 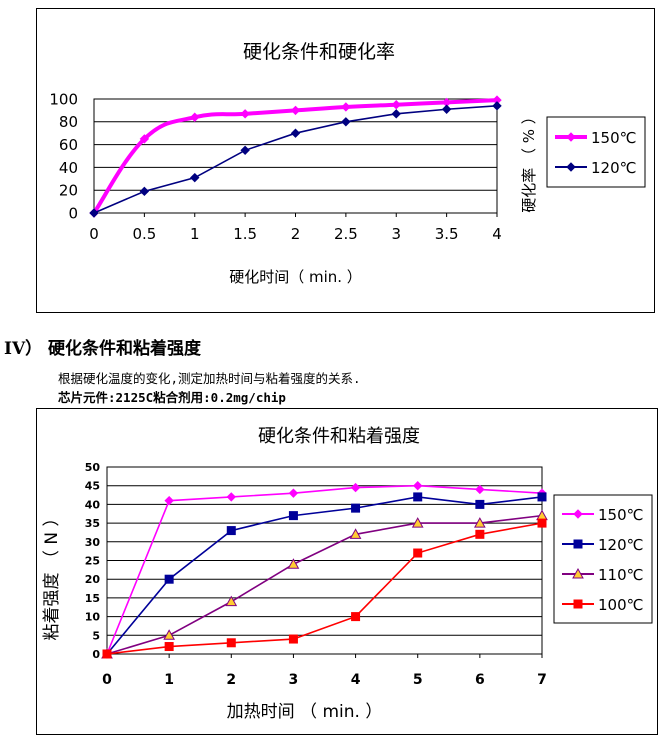 What do you see at coordinates (480, 680) in the screenshot?
I see `x-tick-label: 6` at bounding box center [480, 680].